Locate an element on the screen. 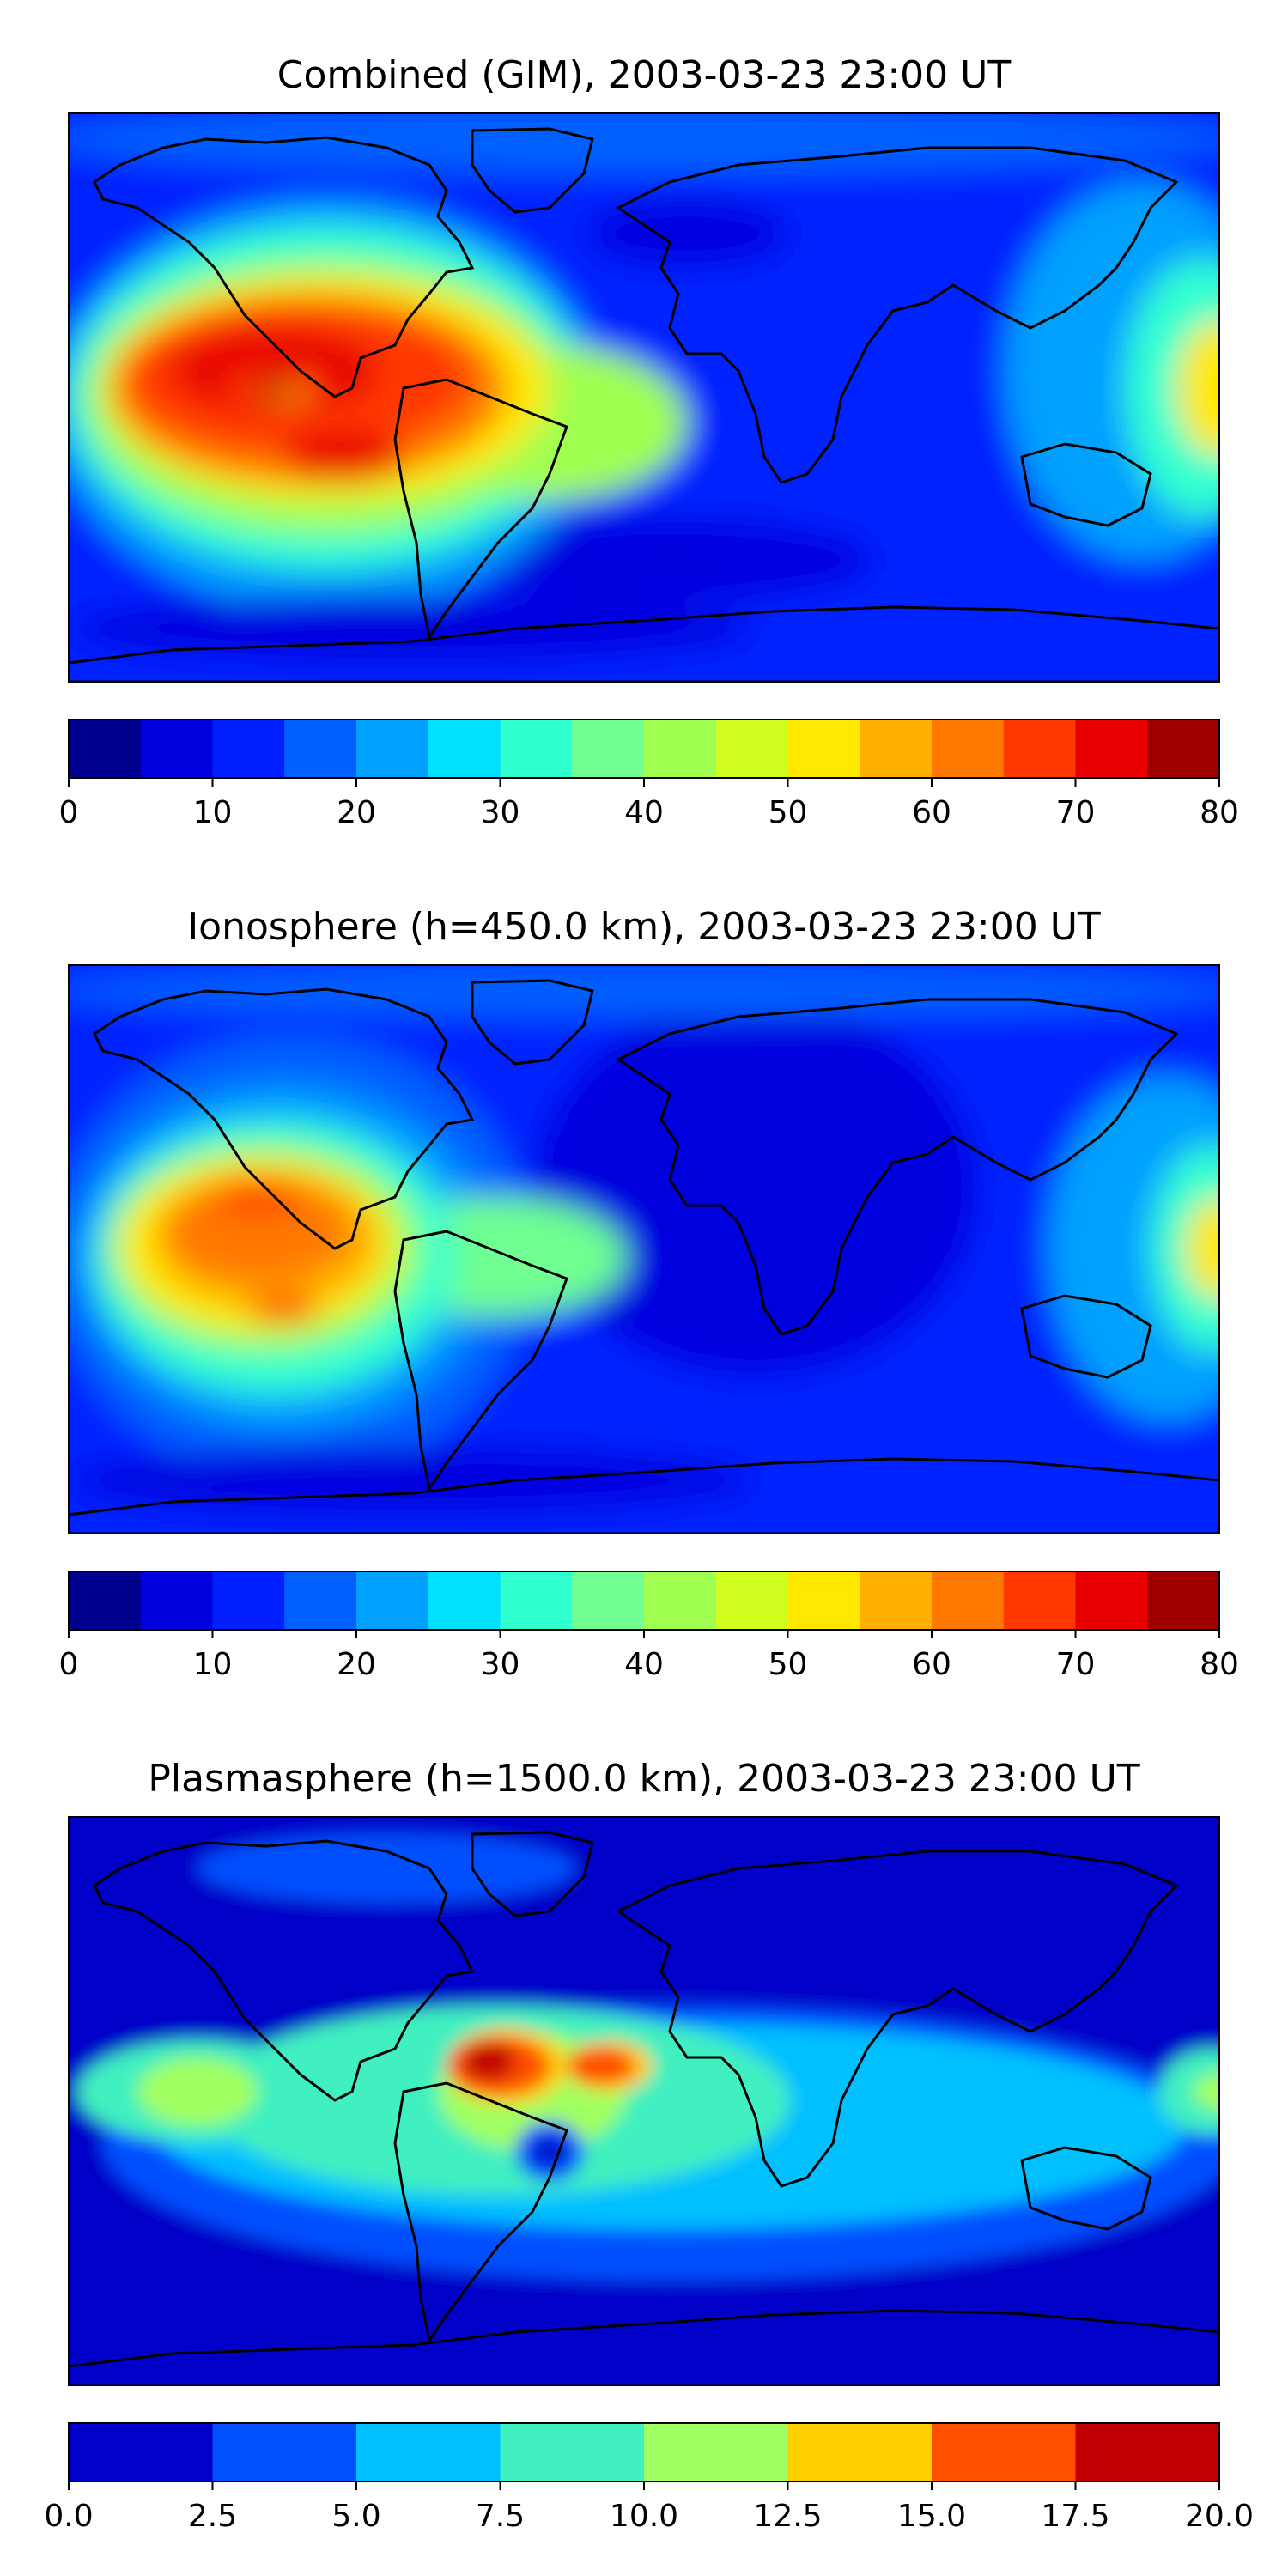 This screenshot has width=1288, height=2576. colorbar-tick-label: 7.5 is located at coordinates (501, 2516).